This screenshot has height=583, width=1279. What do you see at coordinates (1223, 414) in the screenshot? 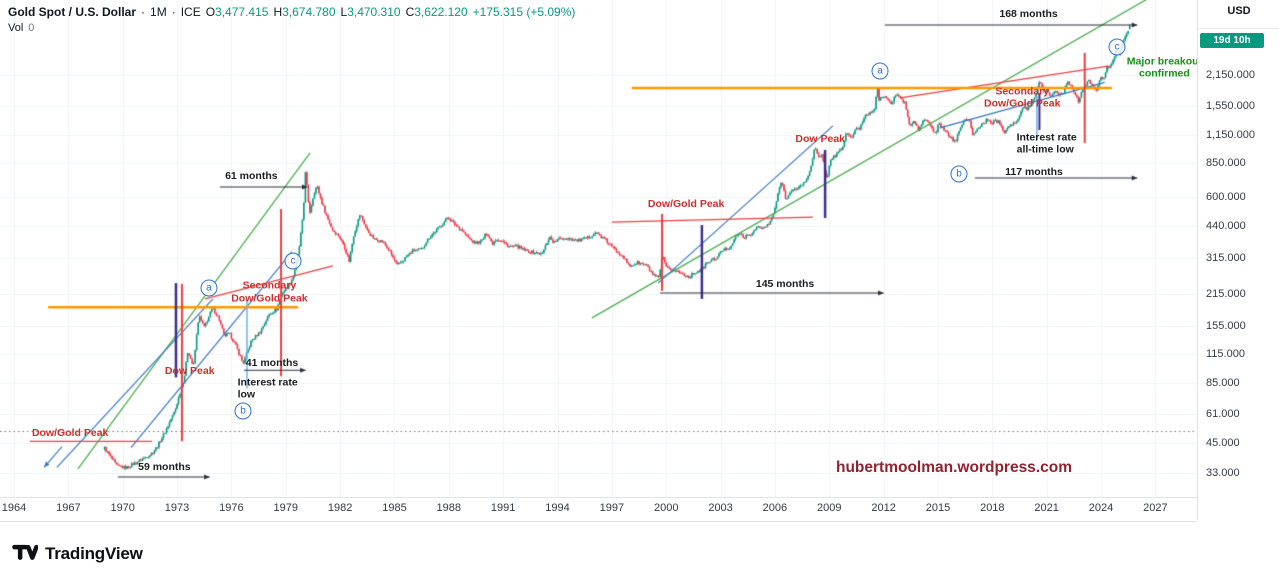
I see `price-tick-label: 61.000` at bounding box center [1223, 414].